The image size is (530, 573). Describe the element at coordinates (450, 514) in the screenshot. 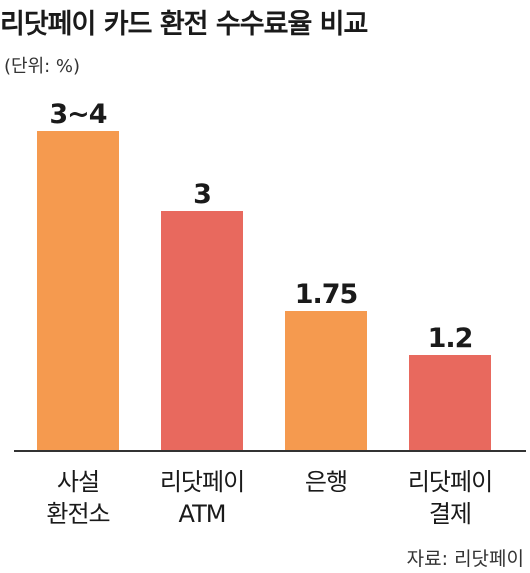

I see `category-label-3-1: 결제` at that location.